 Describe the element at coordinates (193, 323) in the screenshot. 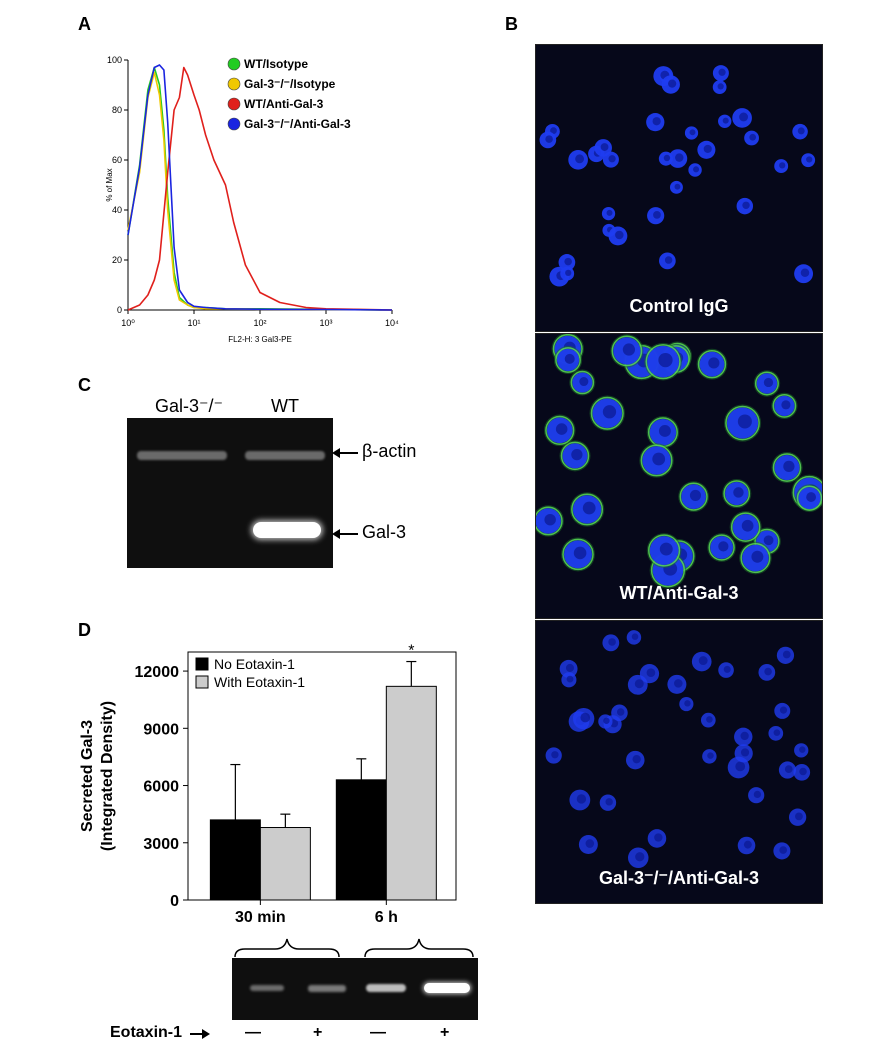

I see `x-tick-label: 10¹` at that location.